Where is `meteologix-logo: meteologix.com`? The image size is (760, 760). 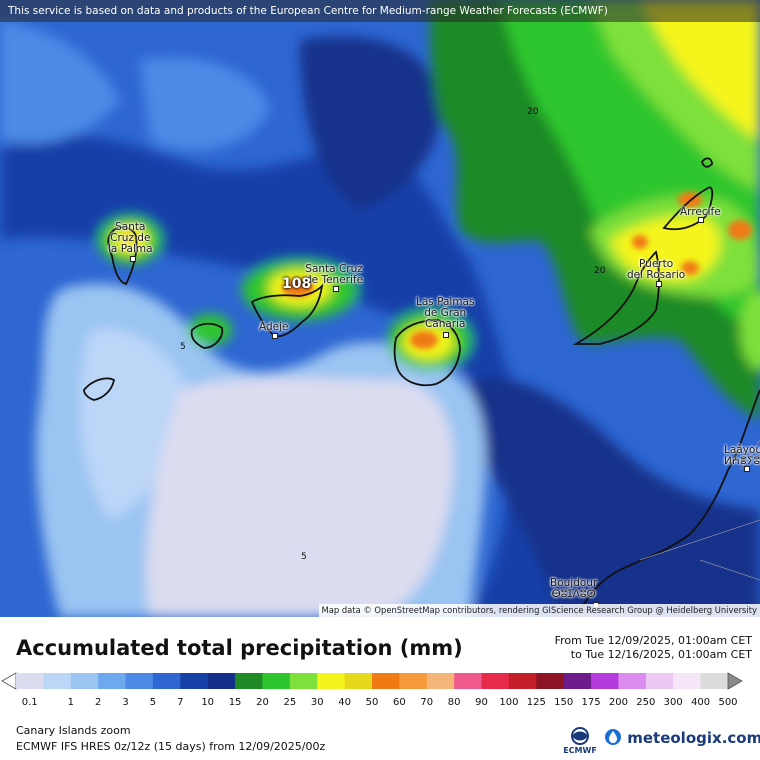 meteologix-logo: meteologix.com is located at coordinates (682, 737).